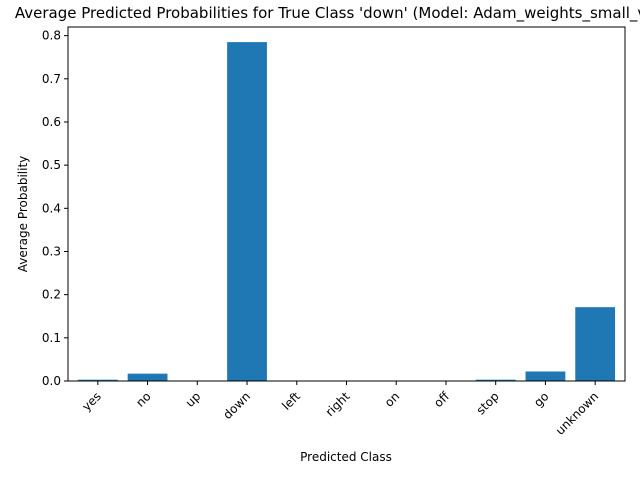 The height and width of the screenshot is (480, 640). Describe the element at coordinates (97, 380) in the screenshot. I see `bar-yes` at that location.